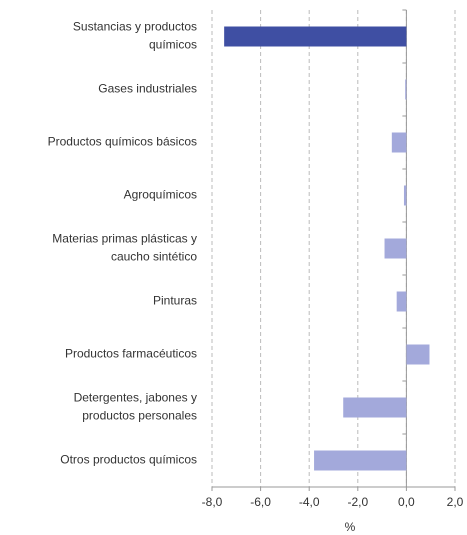 Image resolution: width=467 pixels, height=535 pixels. Describe the element at coordinates (139, 416) in the screenshot. I see `y-tick-label: productos personales` at that location.